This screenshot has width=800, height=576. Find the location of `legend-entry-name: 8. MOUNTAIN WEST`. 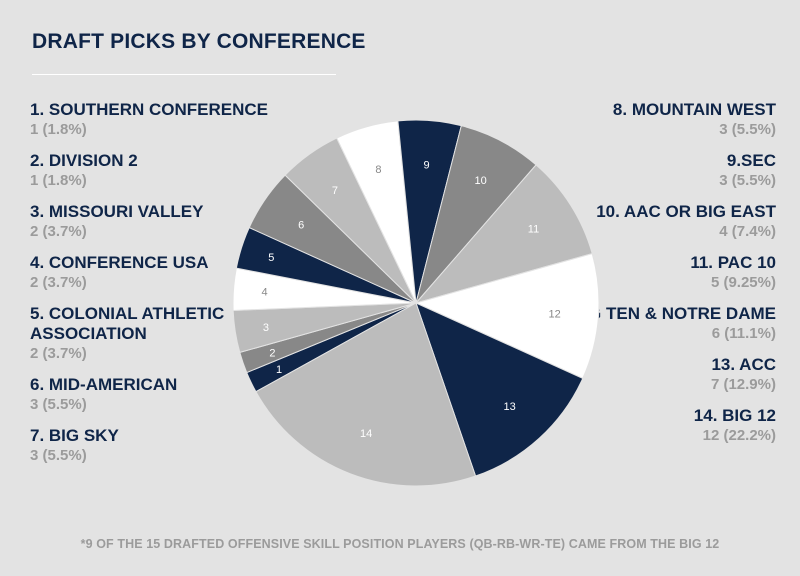

legend-entry-name: 8. MOUNTAIN WEST is located at coordinates (694, 109).